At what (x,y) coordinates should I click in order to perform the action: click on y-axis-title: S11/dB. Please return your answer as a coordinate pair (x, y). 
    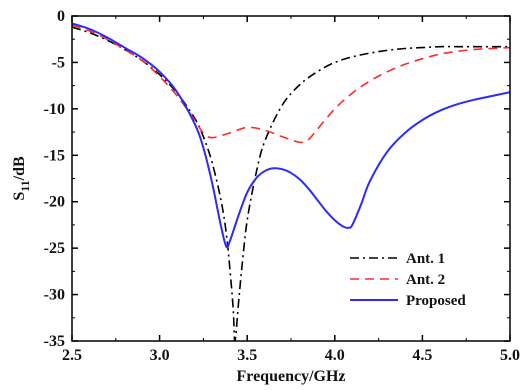
    Looking at the image, I should click on (21, 178).